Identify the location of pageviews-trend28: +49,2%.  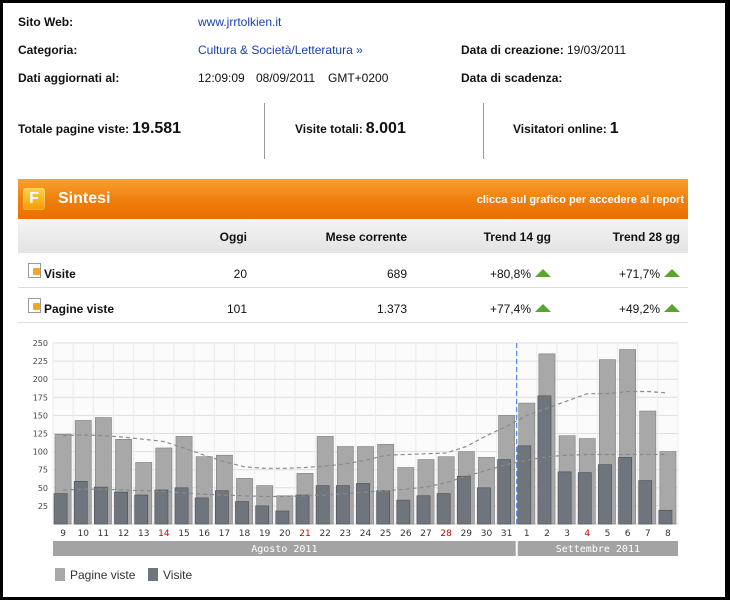
(649, 309).